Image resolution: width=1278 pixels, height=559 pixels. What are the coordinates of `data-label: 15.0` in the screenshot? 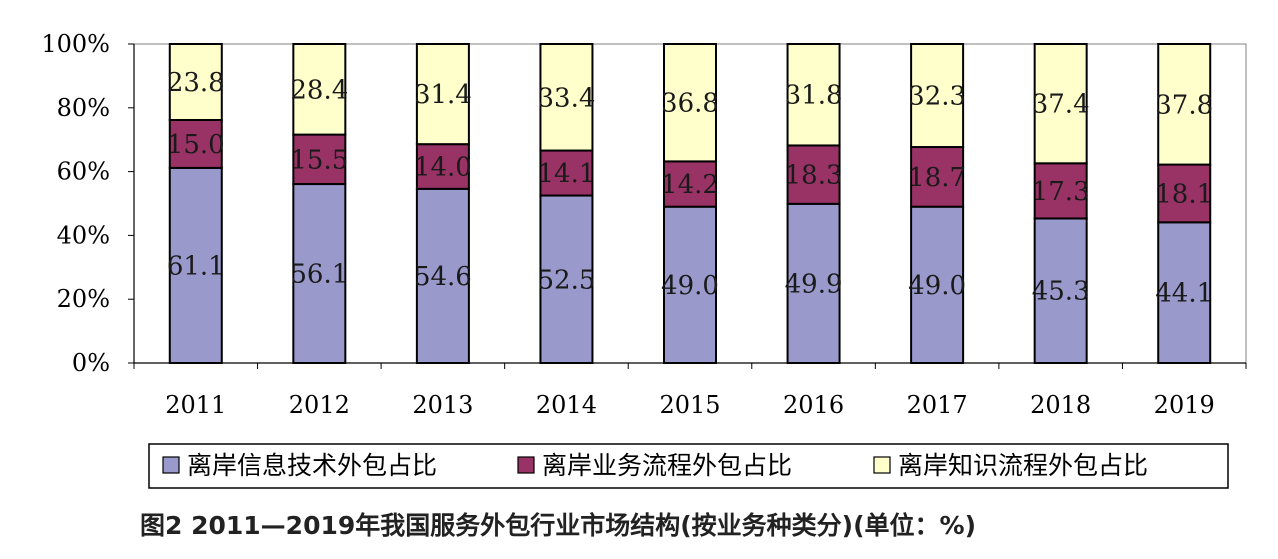 It's located at (196, 145).